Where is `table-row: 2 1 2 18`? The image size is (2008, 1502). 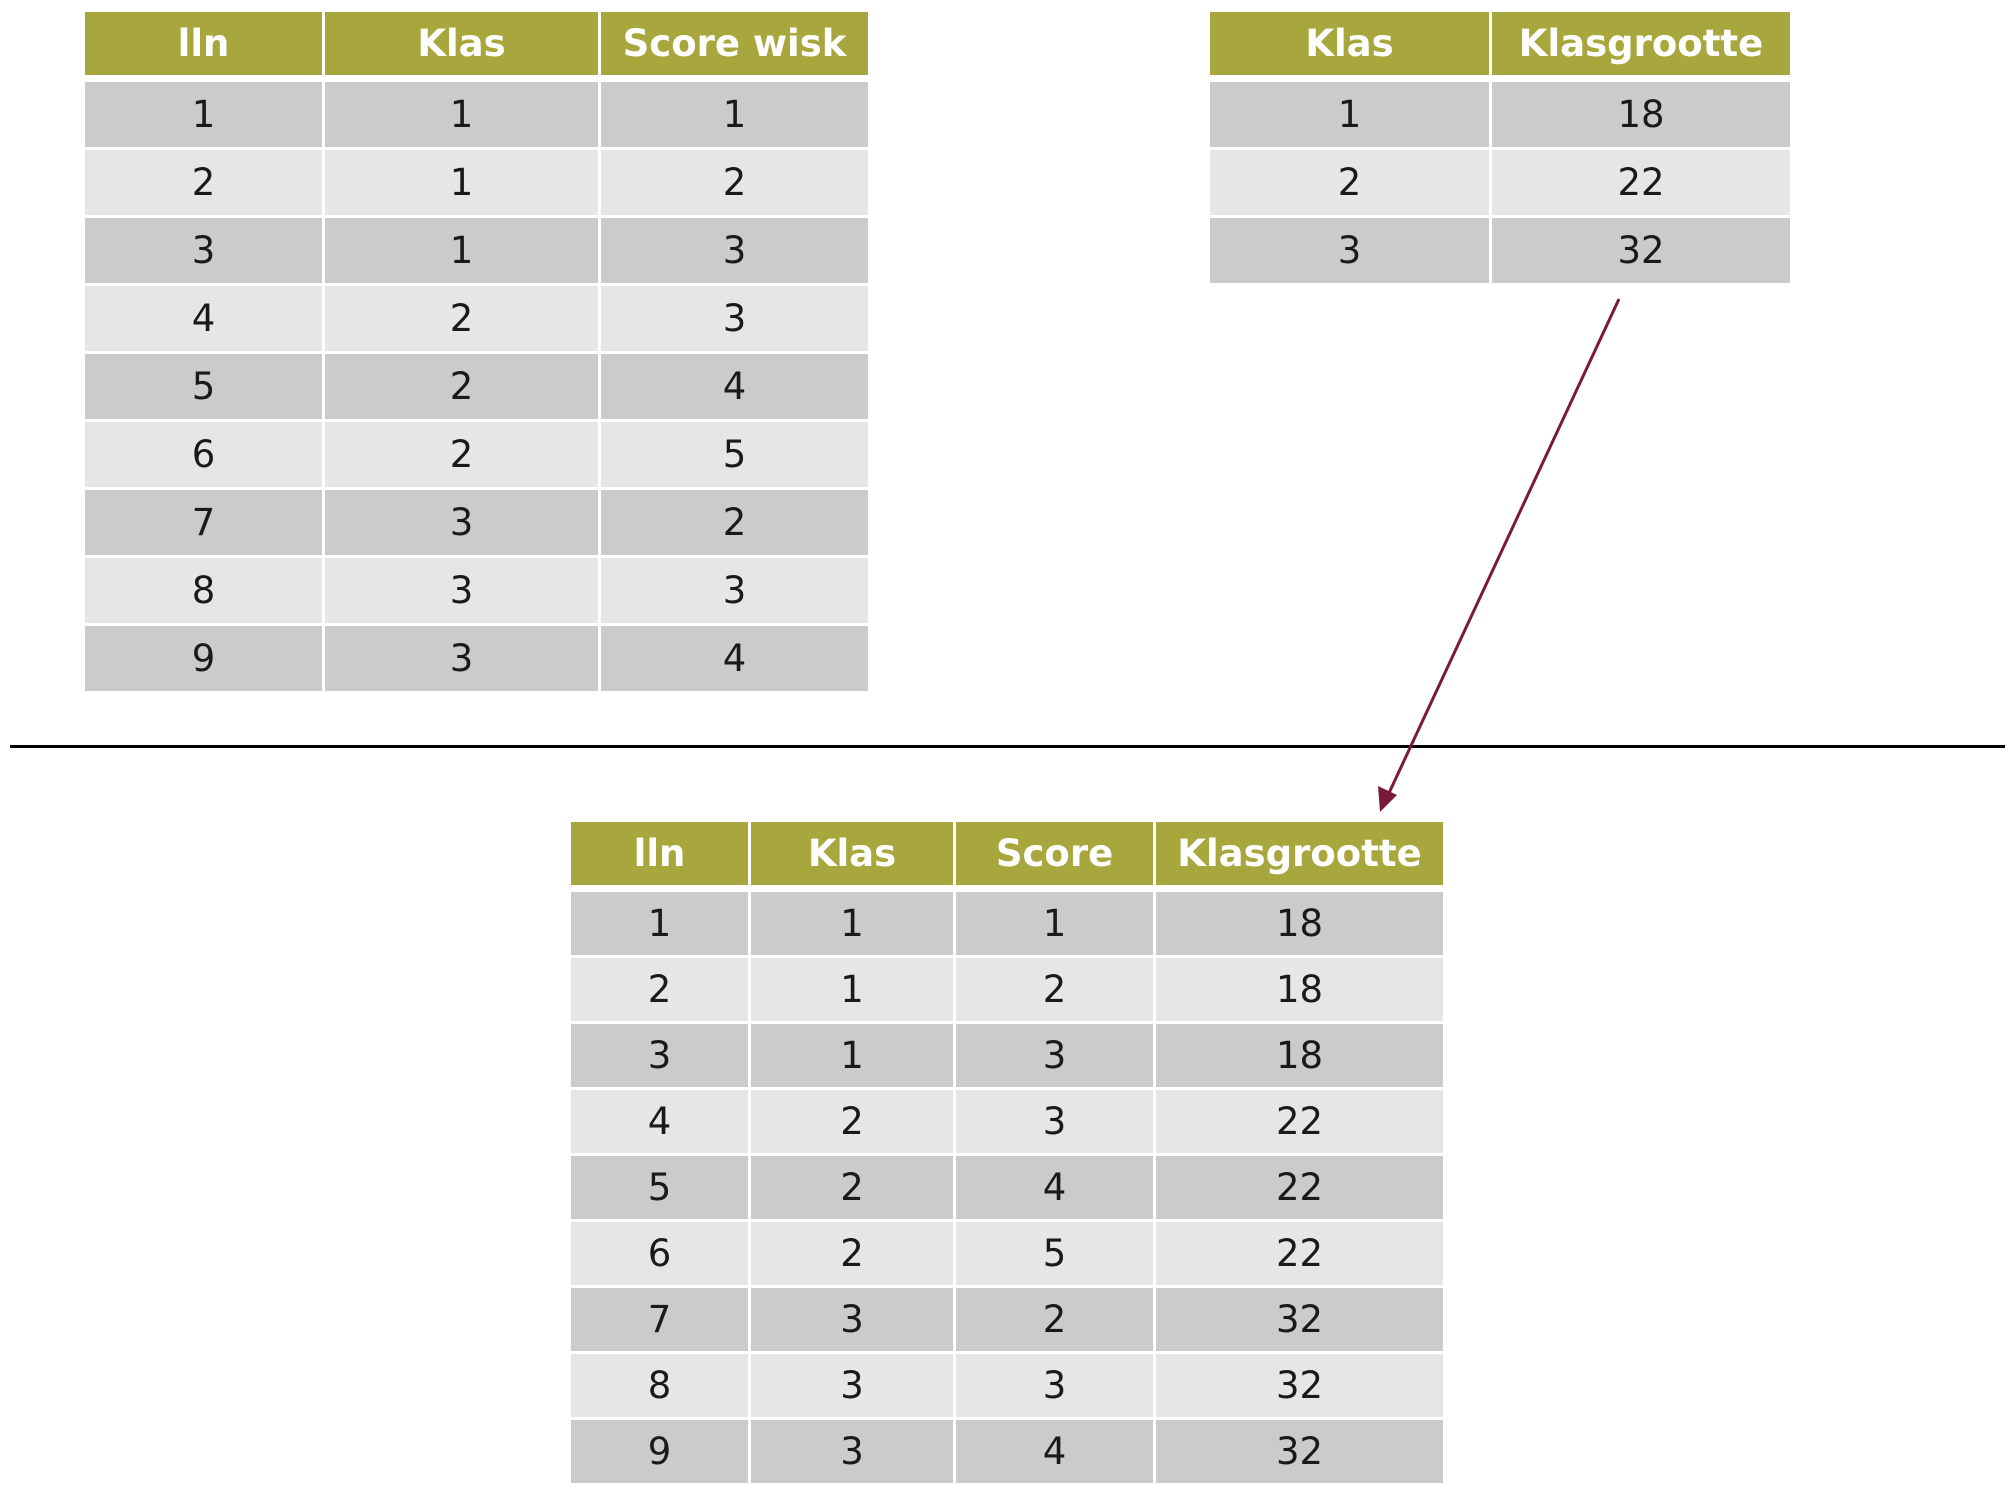 table-row: 2 1 2 18 is located at coordinates (1007, 991).